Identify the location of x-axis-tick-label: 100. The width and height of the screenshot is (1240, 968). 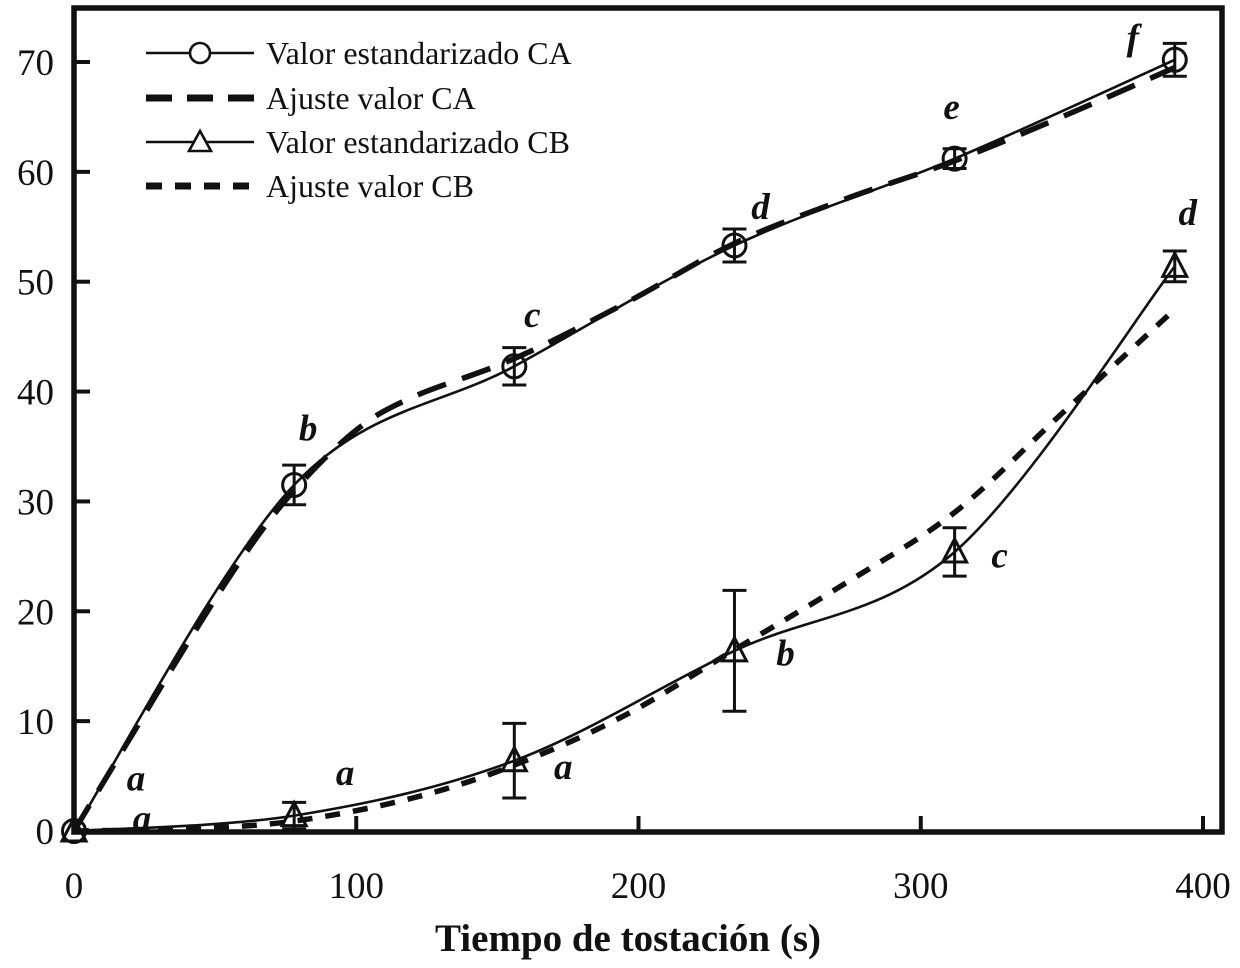
(357, 886).